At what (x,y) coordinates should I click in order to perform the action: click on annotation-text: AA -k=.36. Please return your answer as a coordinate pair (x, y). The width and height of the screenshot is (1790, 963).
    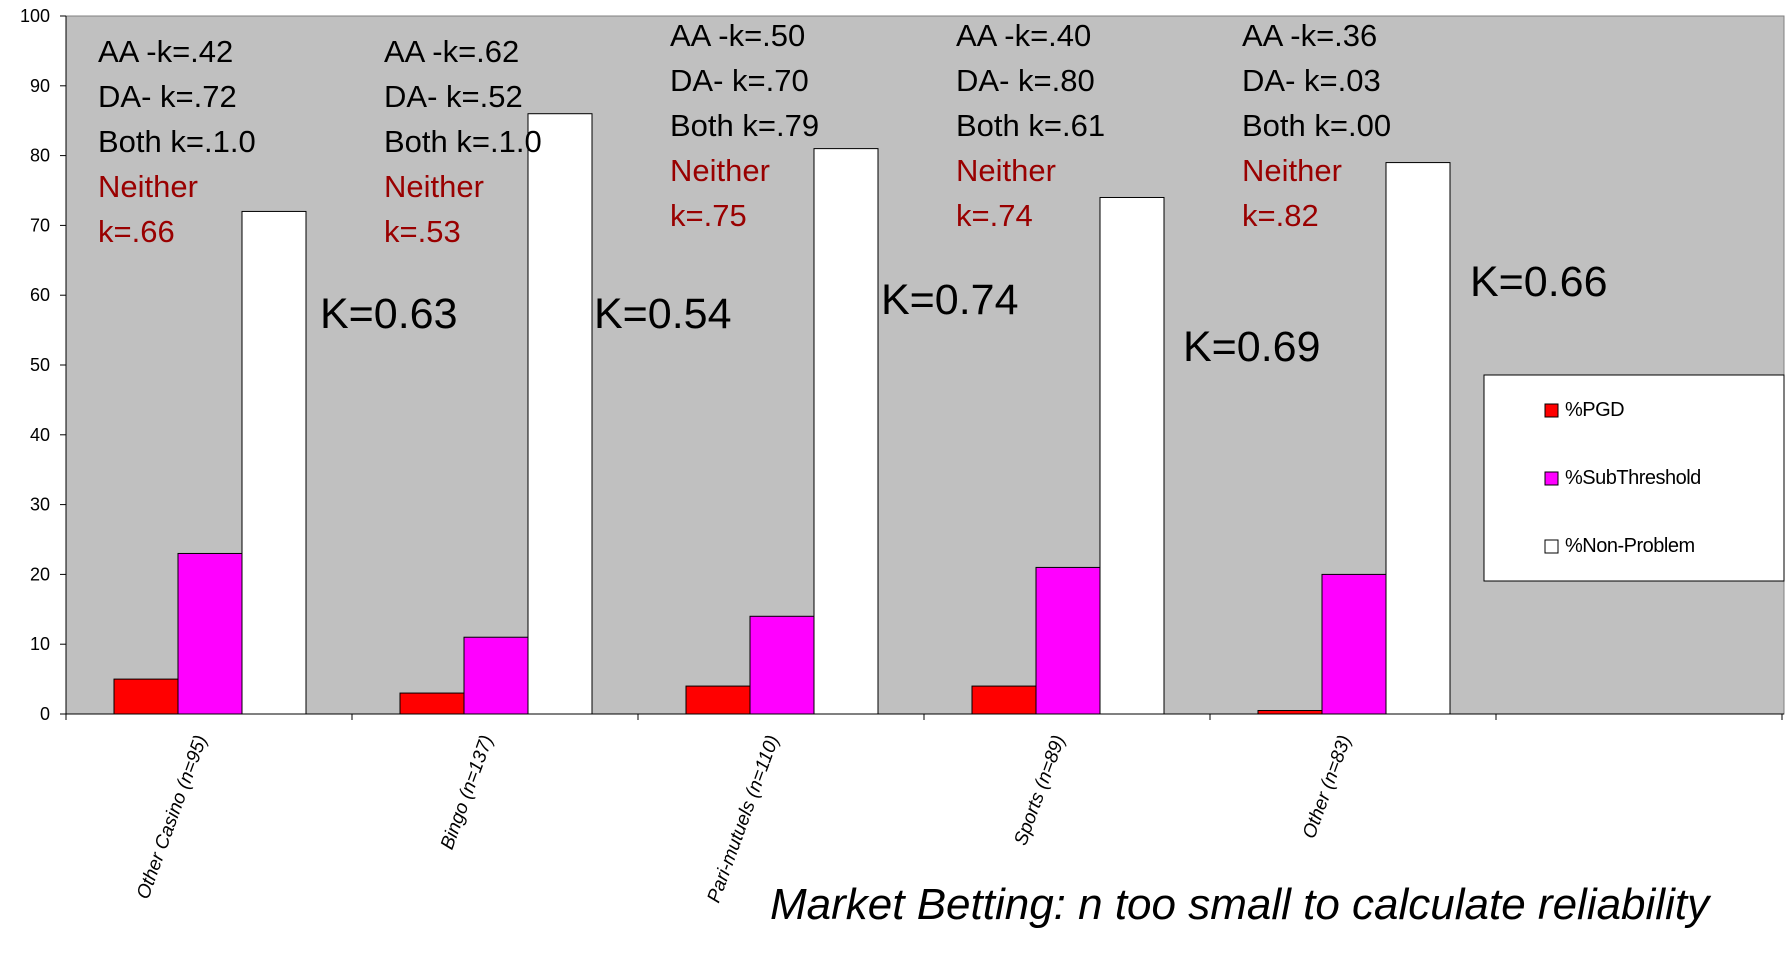
    Looking at the image, I should click on (1309, 35).